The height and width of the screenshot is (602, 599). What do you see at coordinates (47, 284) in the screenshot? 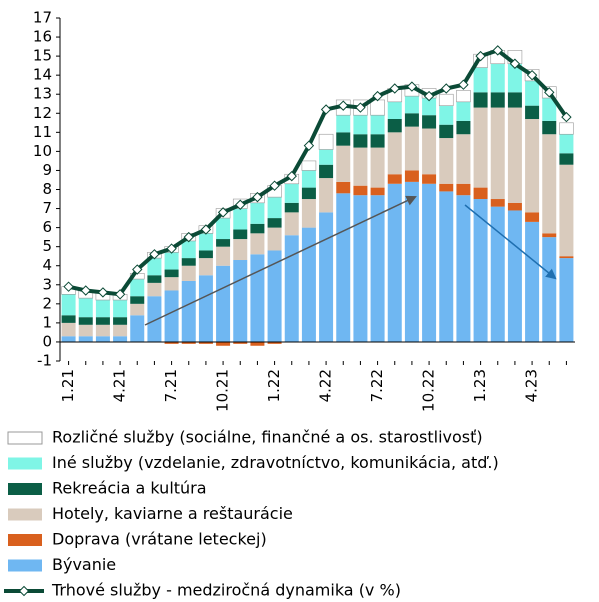
I see `y-tick-label: 3` at bounding box center [47, 284].